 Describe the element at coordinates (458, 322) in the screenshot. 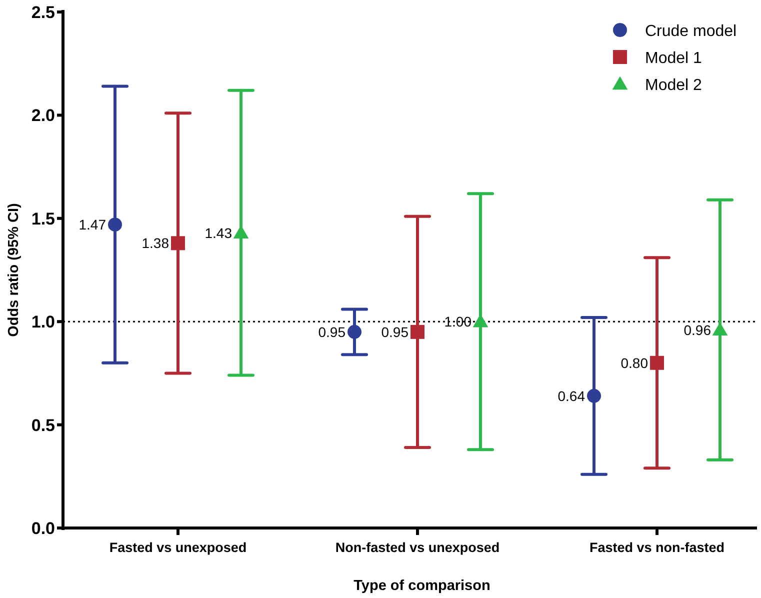

I see `data-label: 1.00` at that location.